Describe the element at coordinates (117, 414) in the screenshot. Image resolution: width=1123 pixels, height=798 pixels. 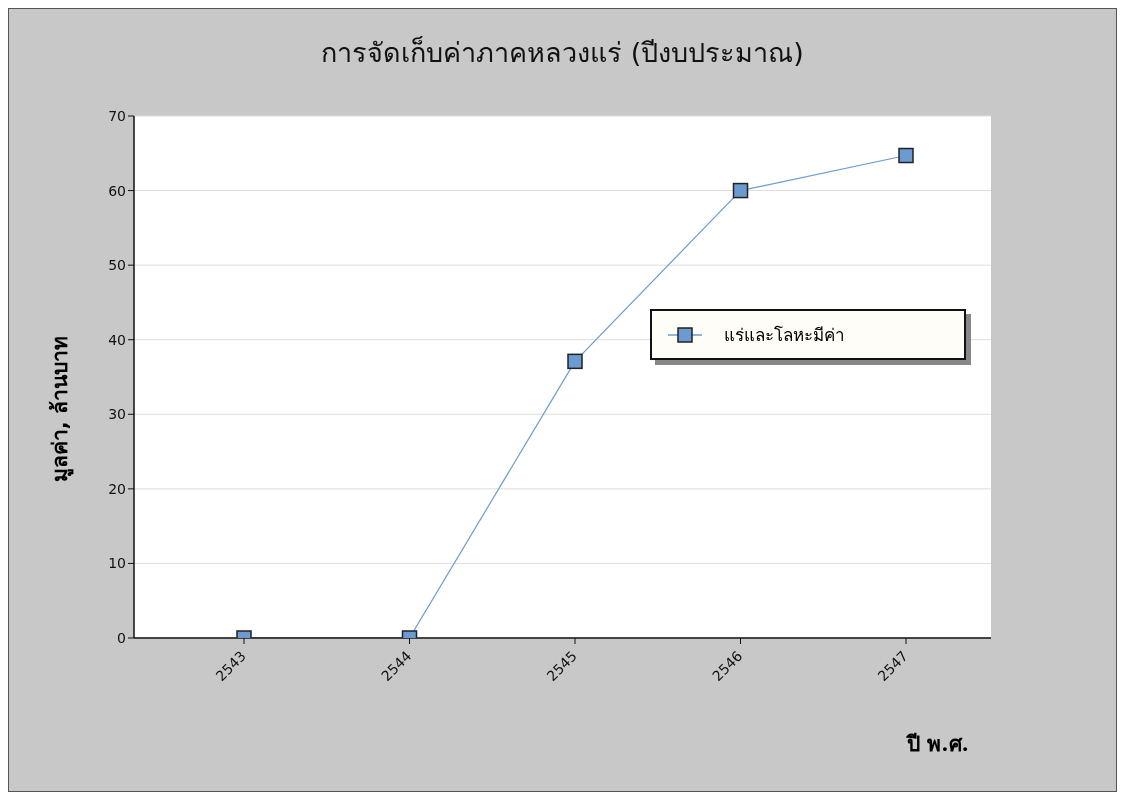
I see `y-tick-label: 30` at that location.